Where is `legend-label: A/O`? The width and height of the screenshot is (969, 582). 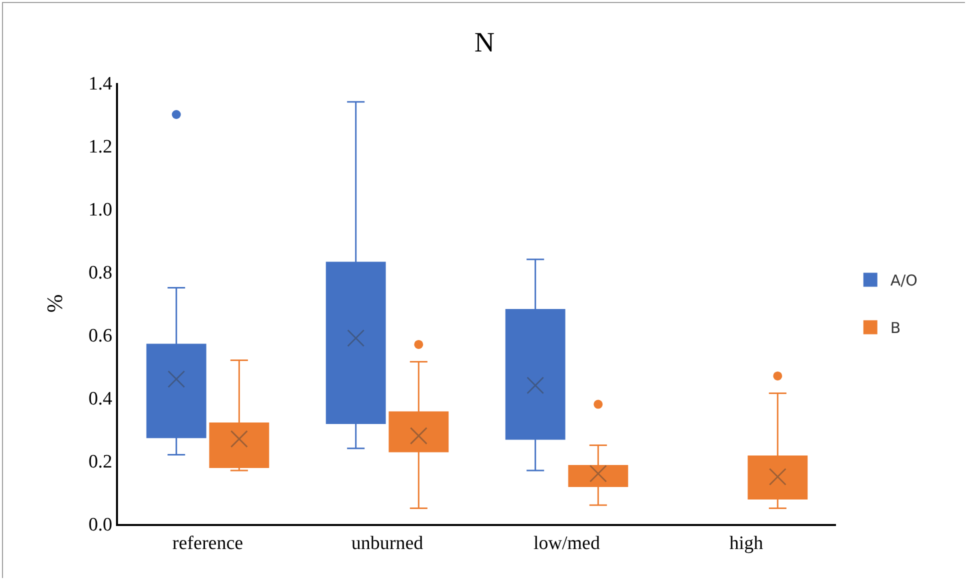
legend-label: A/O is located at coordinates (904, 281).